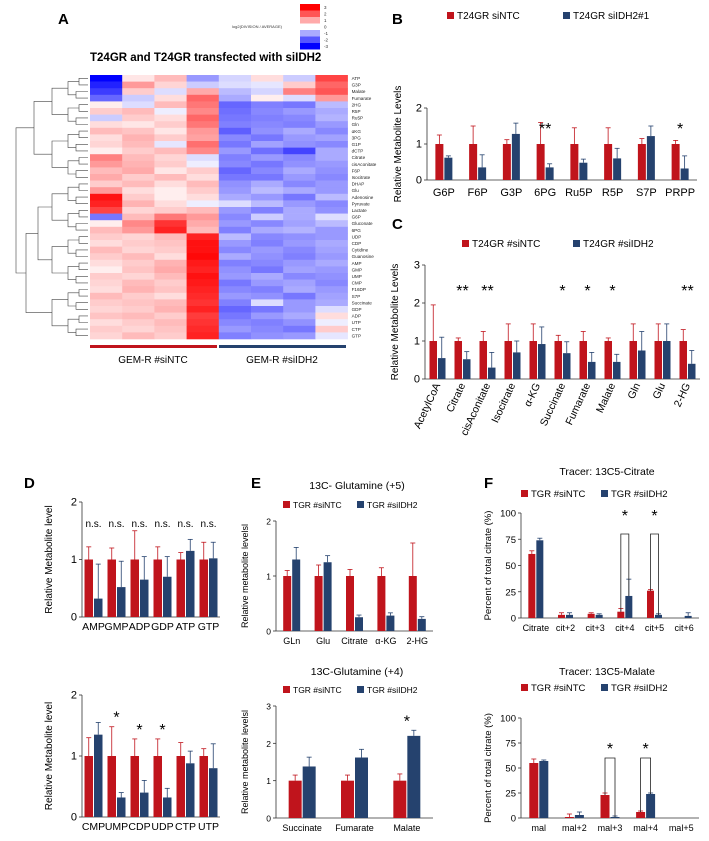  Describe the element at coordinates (356, 111) in the screenshot. I see `heatmap-row-label: R5P` at that location.